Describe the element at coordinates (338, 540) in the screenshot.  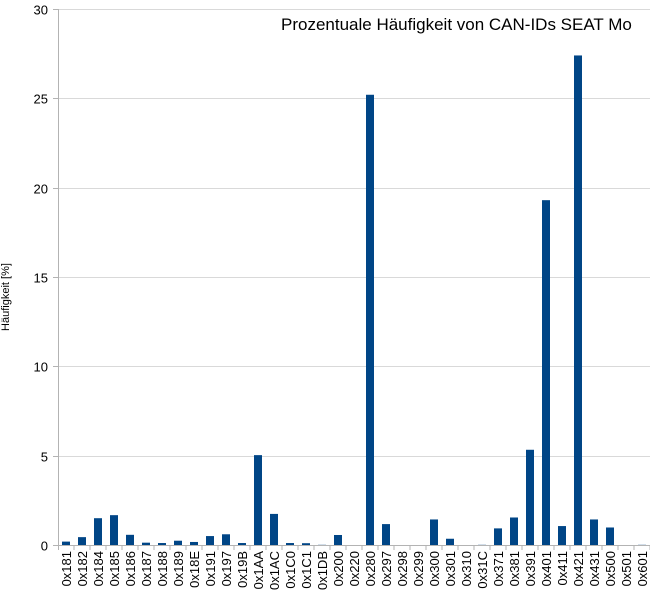
I see `bar-0x200` at that location.